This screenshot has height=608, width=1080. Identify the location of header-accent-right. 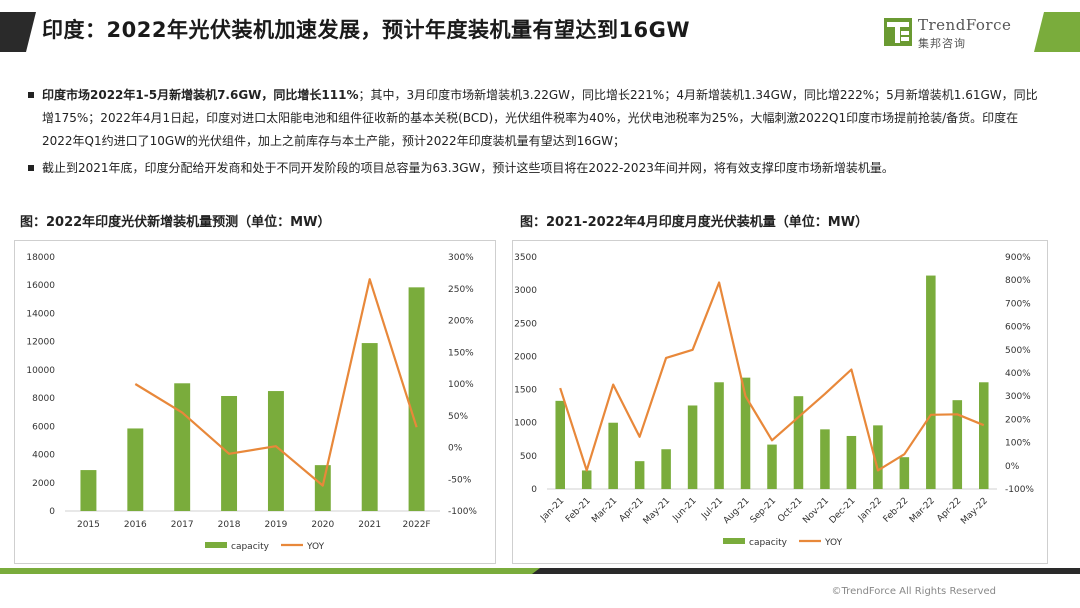
(1057, 32).